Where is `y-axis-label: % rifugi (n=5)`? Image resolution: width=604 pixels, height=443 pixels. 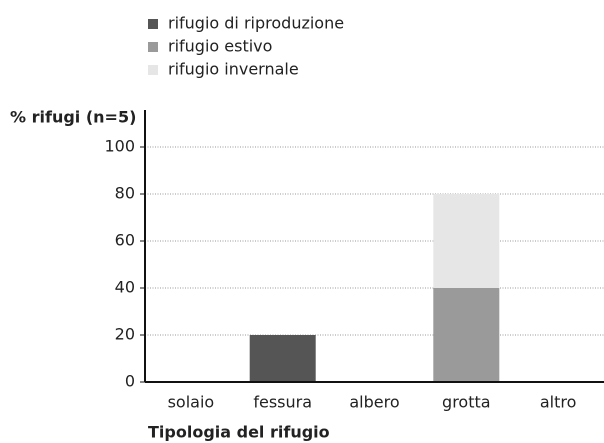
y-axis-label: % rifugi (n=5) is located at coordinates (73, 117).